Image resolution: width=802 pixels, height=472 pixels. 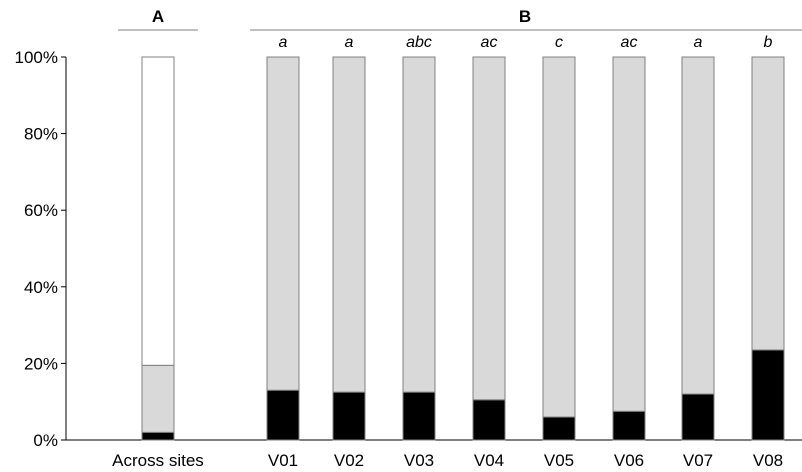 What do you see at coordinates (41, 210) in the screenshot?
I see `y-tick-label: 60%` at bounding box center [41, 210].